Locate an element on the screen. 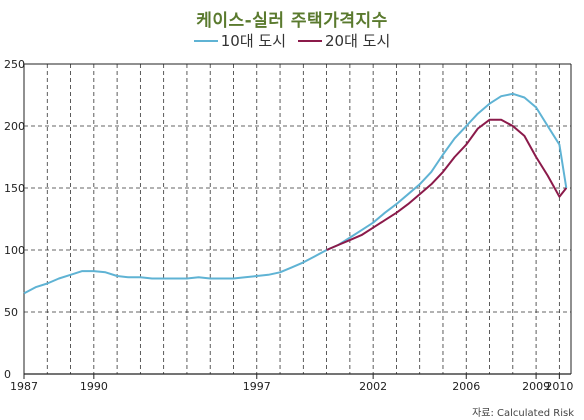 The height and width of the screenshot is (420, 584). x-tick-label: 1997 is located at coordinates (257, 386).